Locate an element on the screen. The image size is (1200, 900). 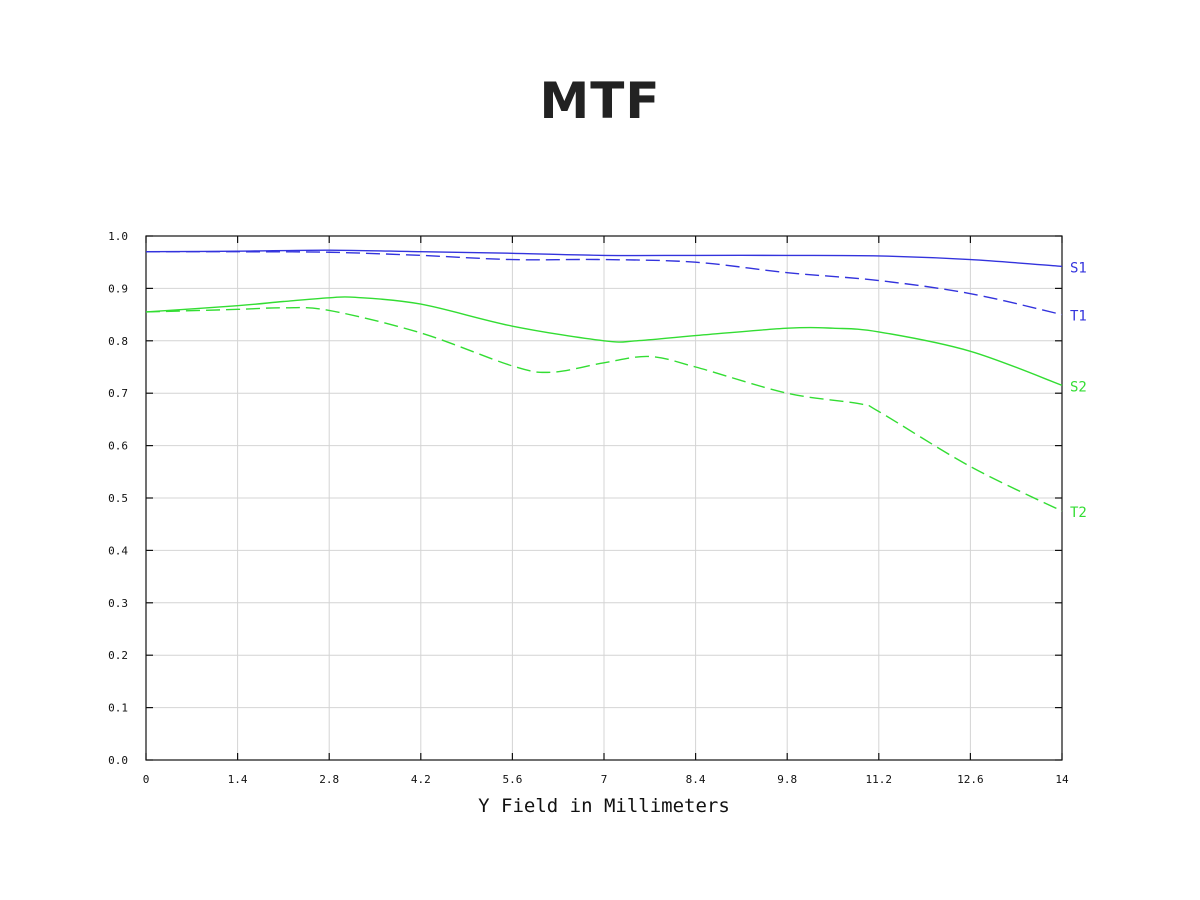
series-line-t1 is located at coordinates (604, 283).